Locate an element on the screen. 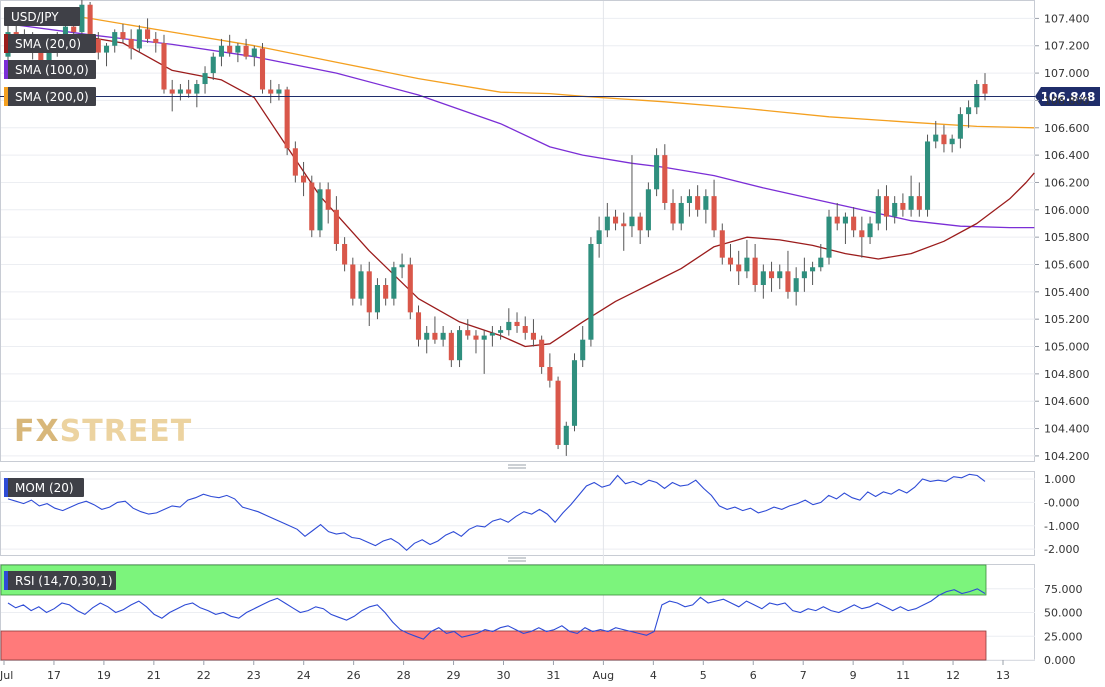  svg-text: SMA (200,0) is located at coordinates (52, 97).